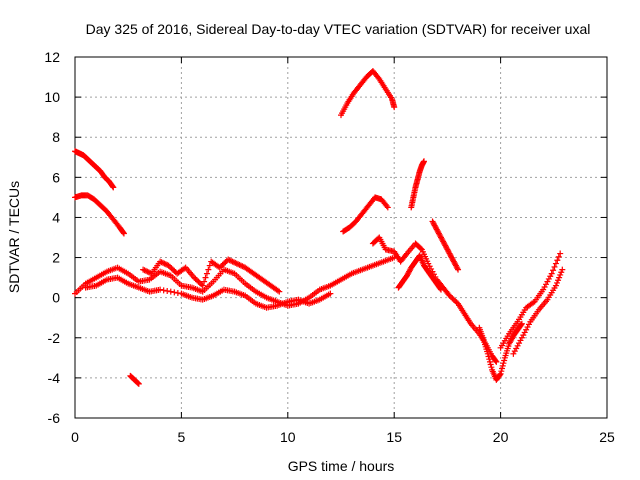 Image resolution: width=640 pixels, height=480 pixels. Describe the element at coordinates (52, 97) in the screenshot. I see `y-tick-label: 10` at that location.